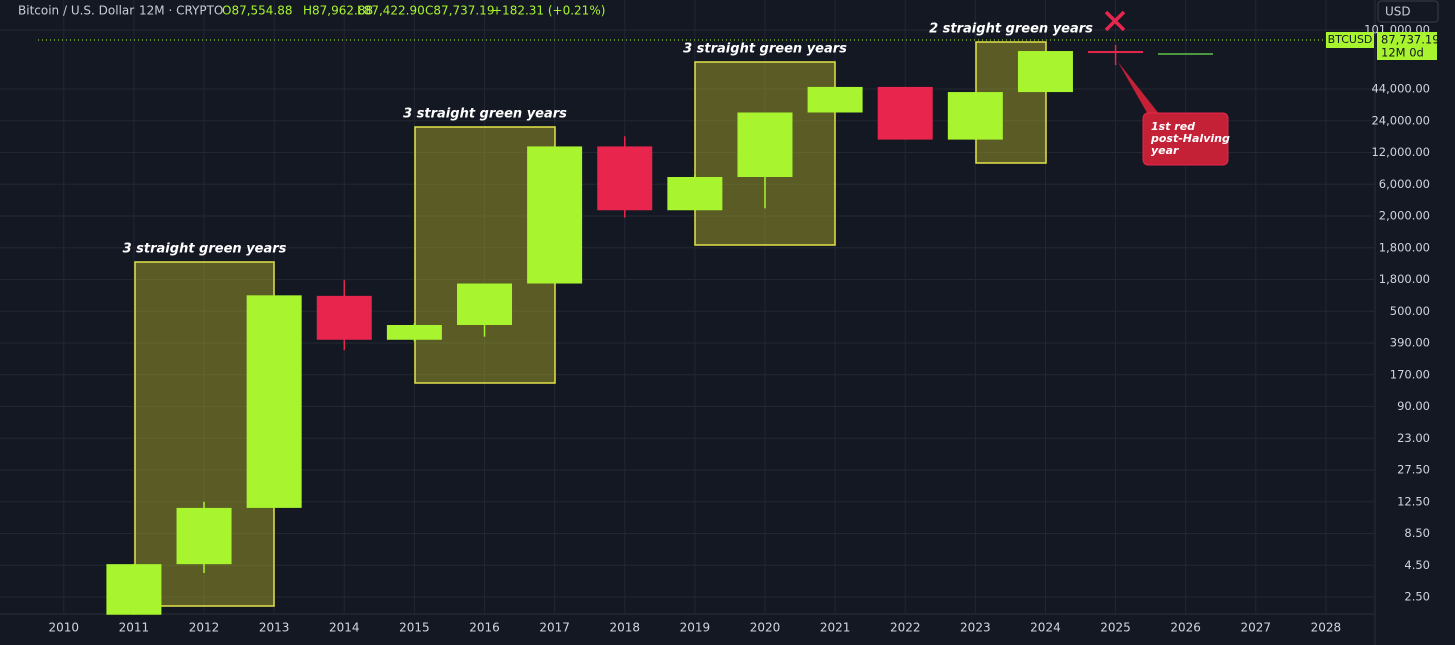  What do you see at coordinates (905, 628) in the screenshot?
I see `x-tick-label: 2022` at bounding box center [905, 628].